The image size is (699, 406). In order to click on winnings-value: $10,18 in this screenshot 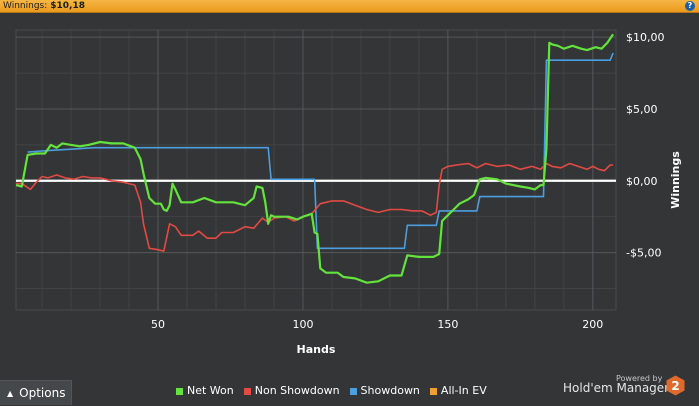, I will do `click(67, 6)`.